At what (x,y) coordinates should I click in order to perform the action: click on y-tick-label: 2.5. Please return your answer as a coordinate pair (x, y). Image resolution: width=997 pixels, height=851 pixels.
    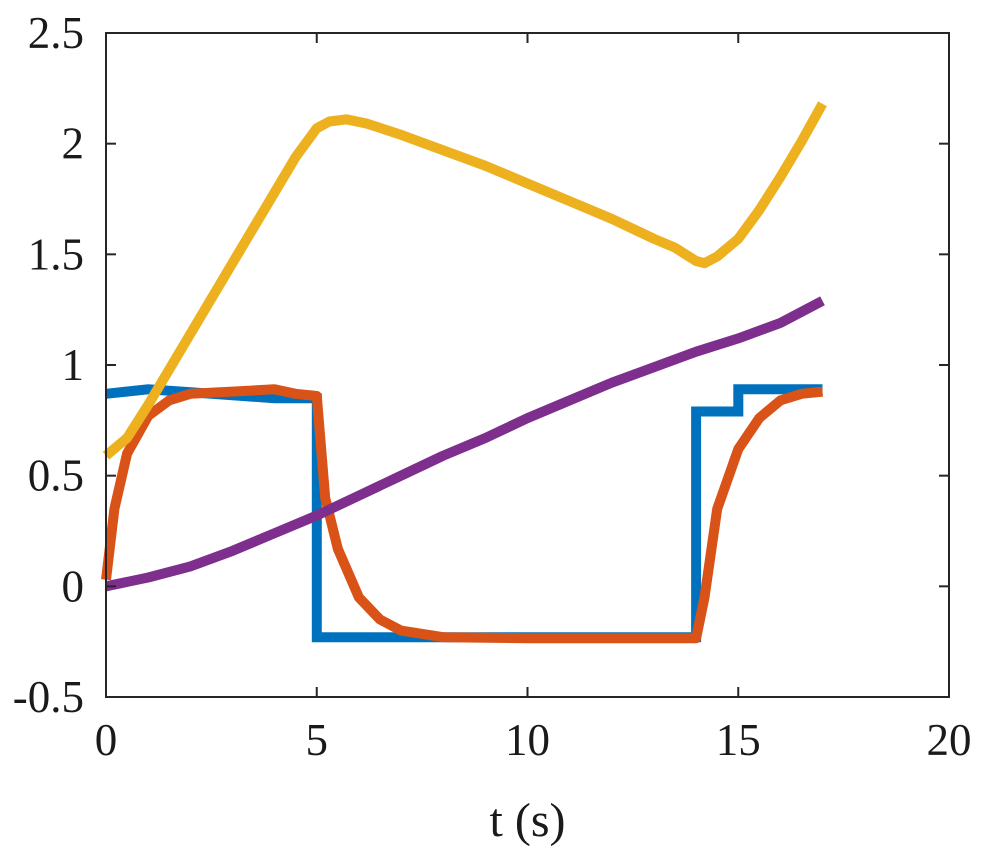
    Looking at the image, I should click on (56, 33).